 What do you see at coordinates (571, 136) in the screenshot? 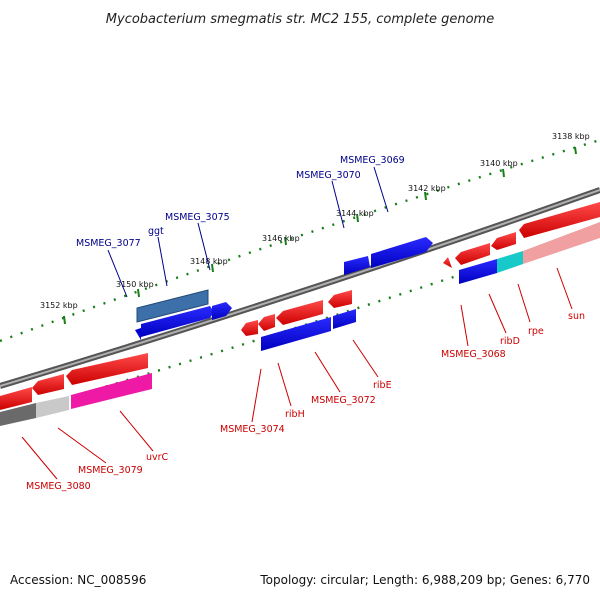
I see `tick-label-3138: 3138 kbp` at bounding box center [571, 136].